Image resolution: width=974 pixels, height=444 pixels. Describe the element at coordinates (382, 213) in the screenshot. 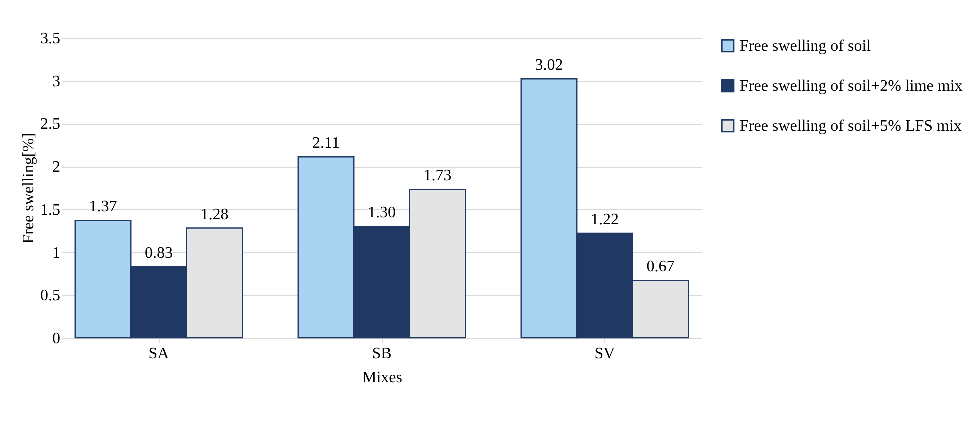

I see `data-label: 1.30` at that location.